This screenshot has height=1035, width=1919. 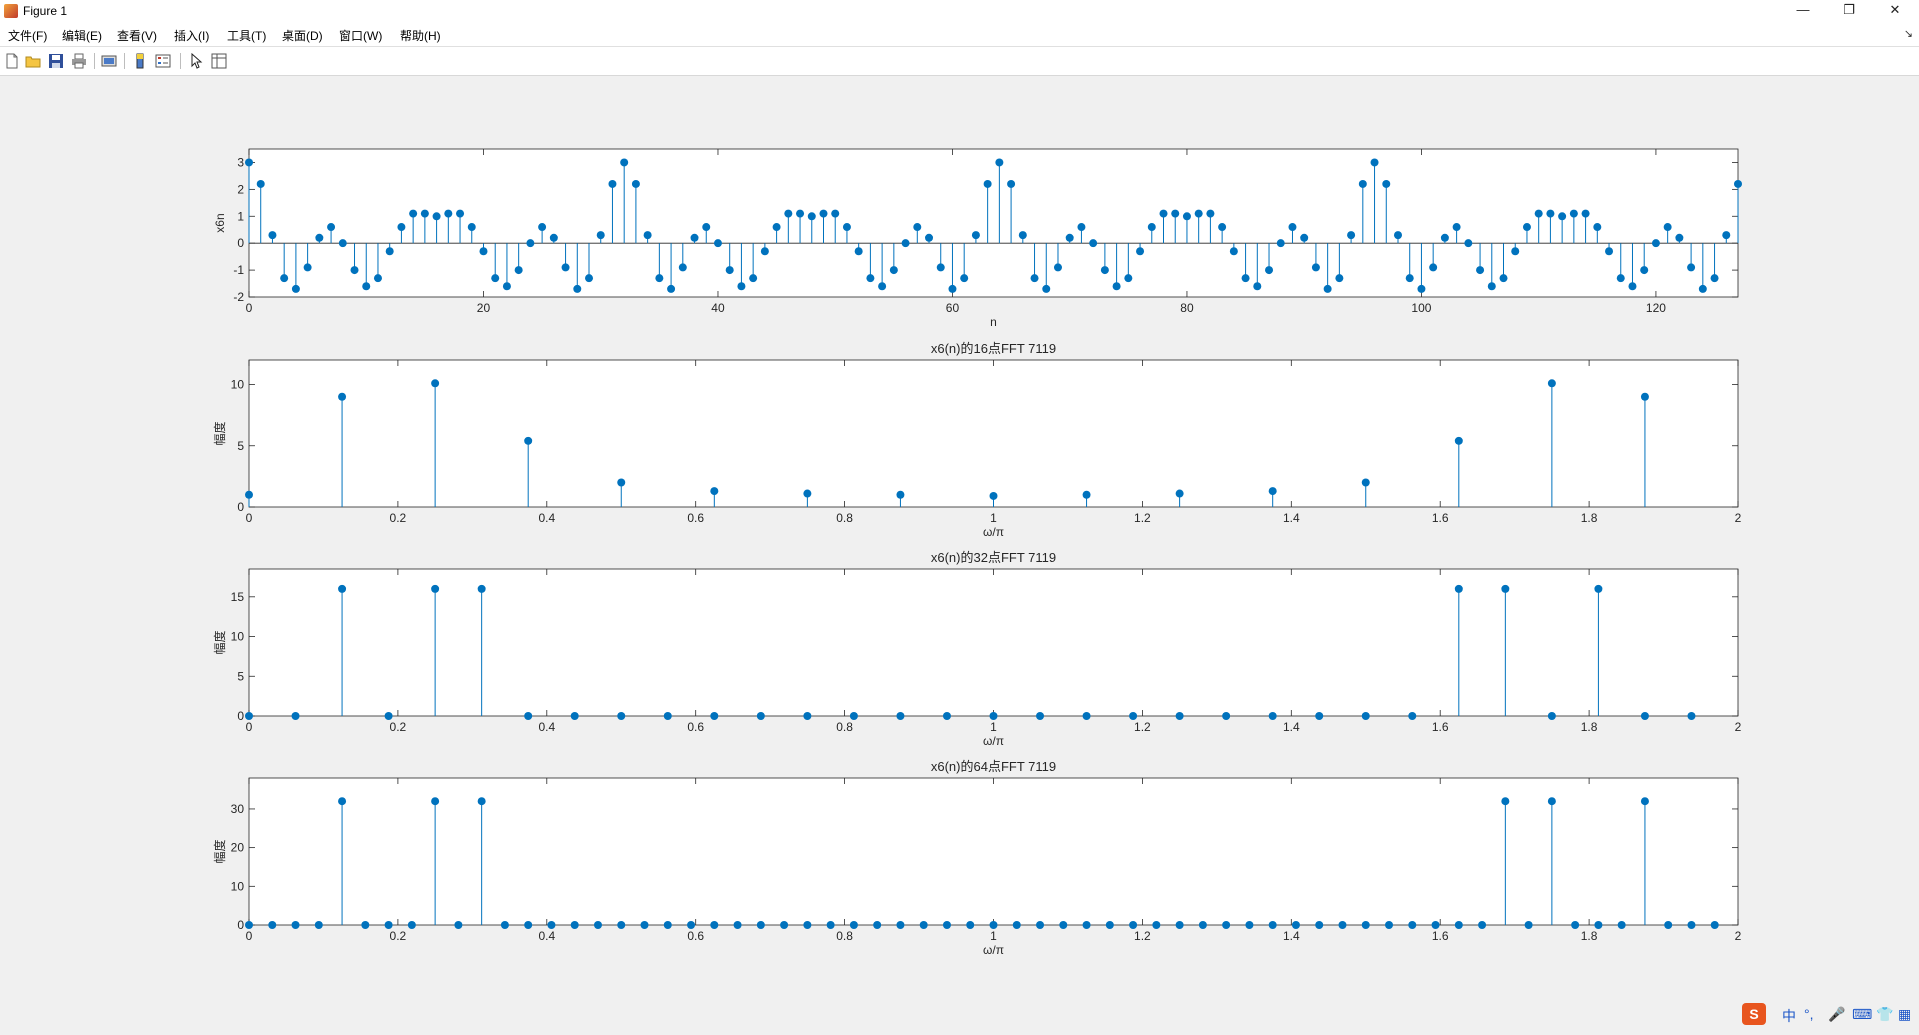 What do you see at coordinates (163, 61) in the screenshot?
I see `insert-legend-icon` at bounding box center [163, 61].